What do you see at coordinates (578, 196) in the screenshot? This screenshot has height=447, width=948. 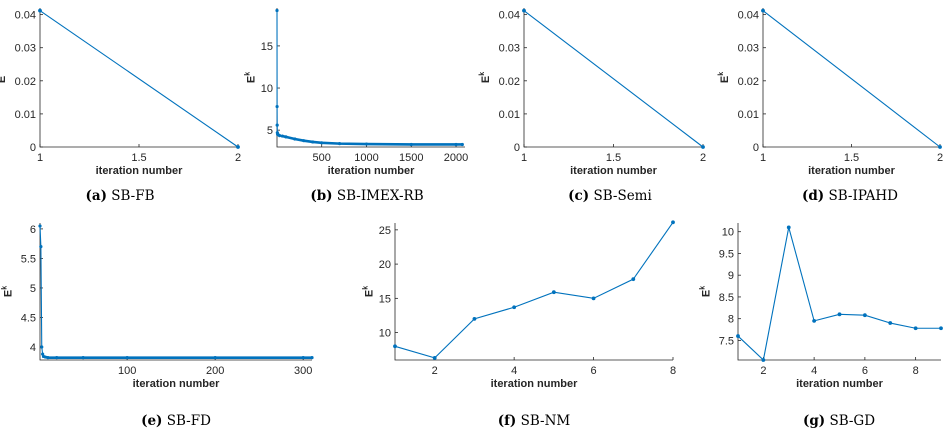 I see `panel-caption-label: (c)` at bounding box center [578, 196].